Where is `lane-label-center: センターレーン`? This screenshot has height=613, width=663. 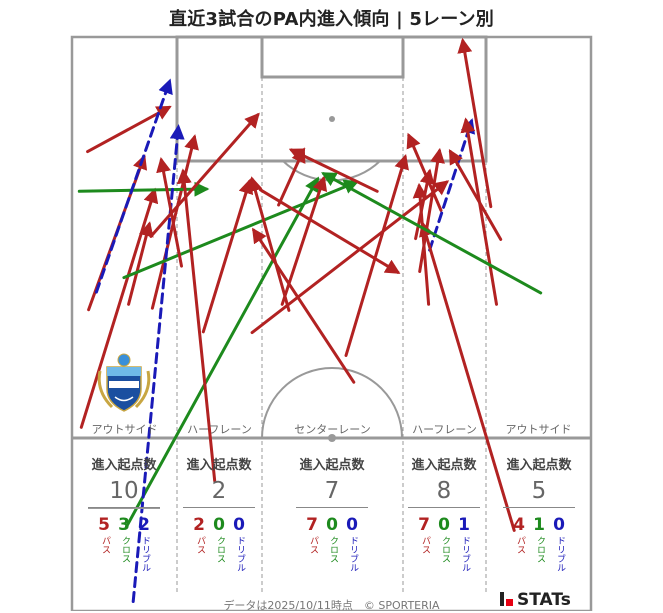 lane-label-center: センターレーン is located at coordinates (332, 429).